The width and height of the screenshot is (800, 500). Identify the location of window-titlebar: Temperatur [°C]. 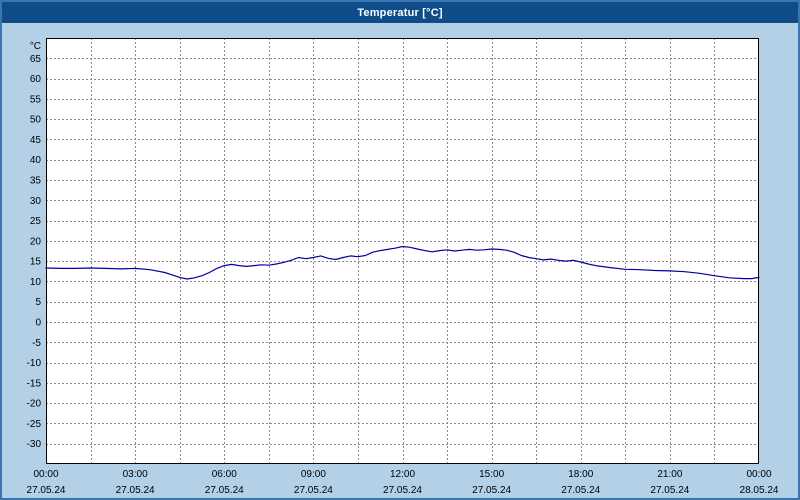
(400, 12).